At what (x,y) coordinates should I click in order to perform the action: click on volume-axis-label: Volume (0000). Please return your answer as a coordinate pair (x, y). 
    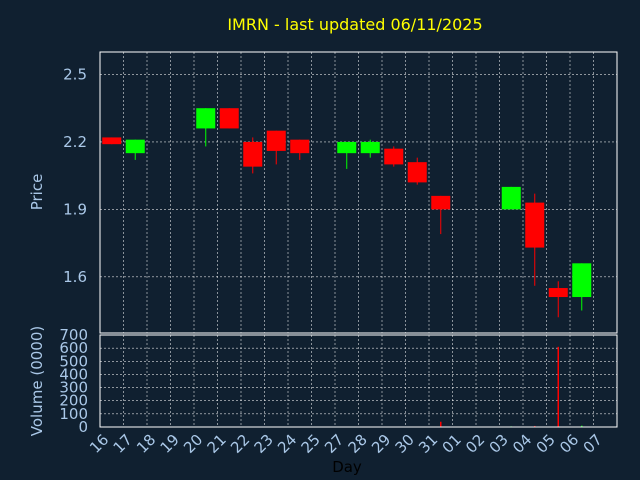
    Looking at the image, I should click on (37, 381).